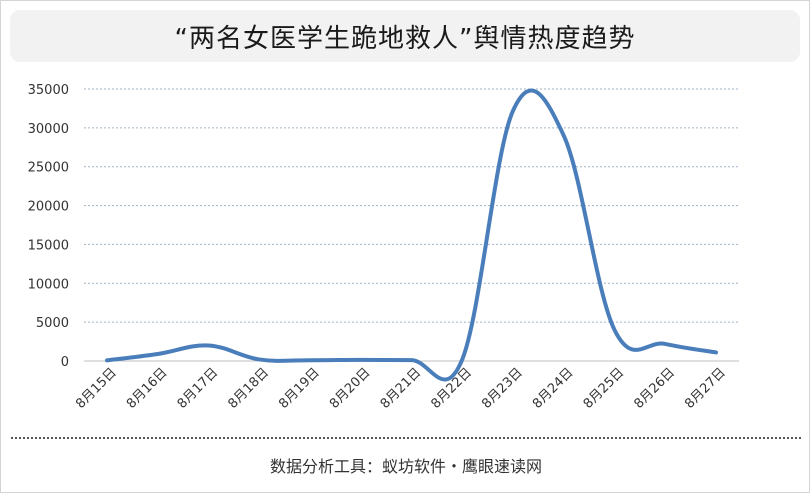 This screenshot has height=493, width=810. I want to click on chart-title: “两名女医学生跪地救人”舆情热度趋势, so click(405, 38).